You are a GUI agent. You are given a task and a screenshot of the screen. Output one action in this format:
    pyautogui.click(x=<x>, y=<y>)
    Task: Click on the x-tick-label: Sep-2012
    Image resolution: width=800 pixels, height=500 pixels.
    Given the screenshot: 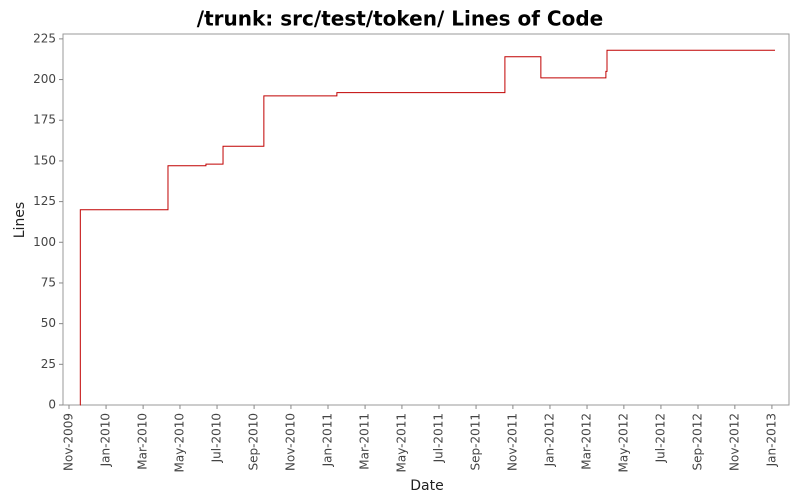 What is the action you would take?
    pyautogui.click(x=698, y=442)
    